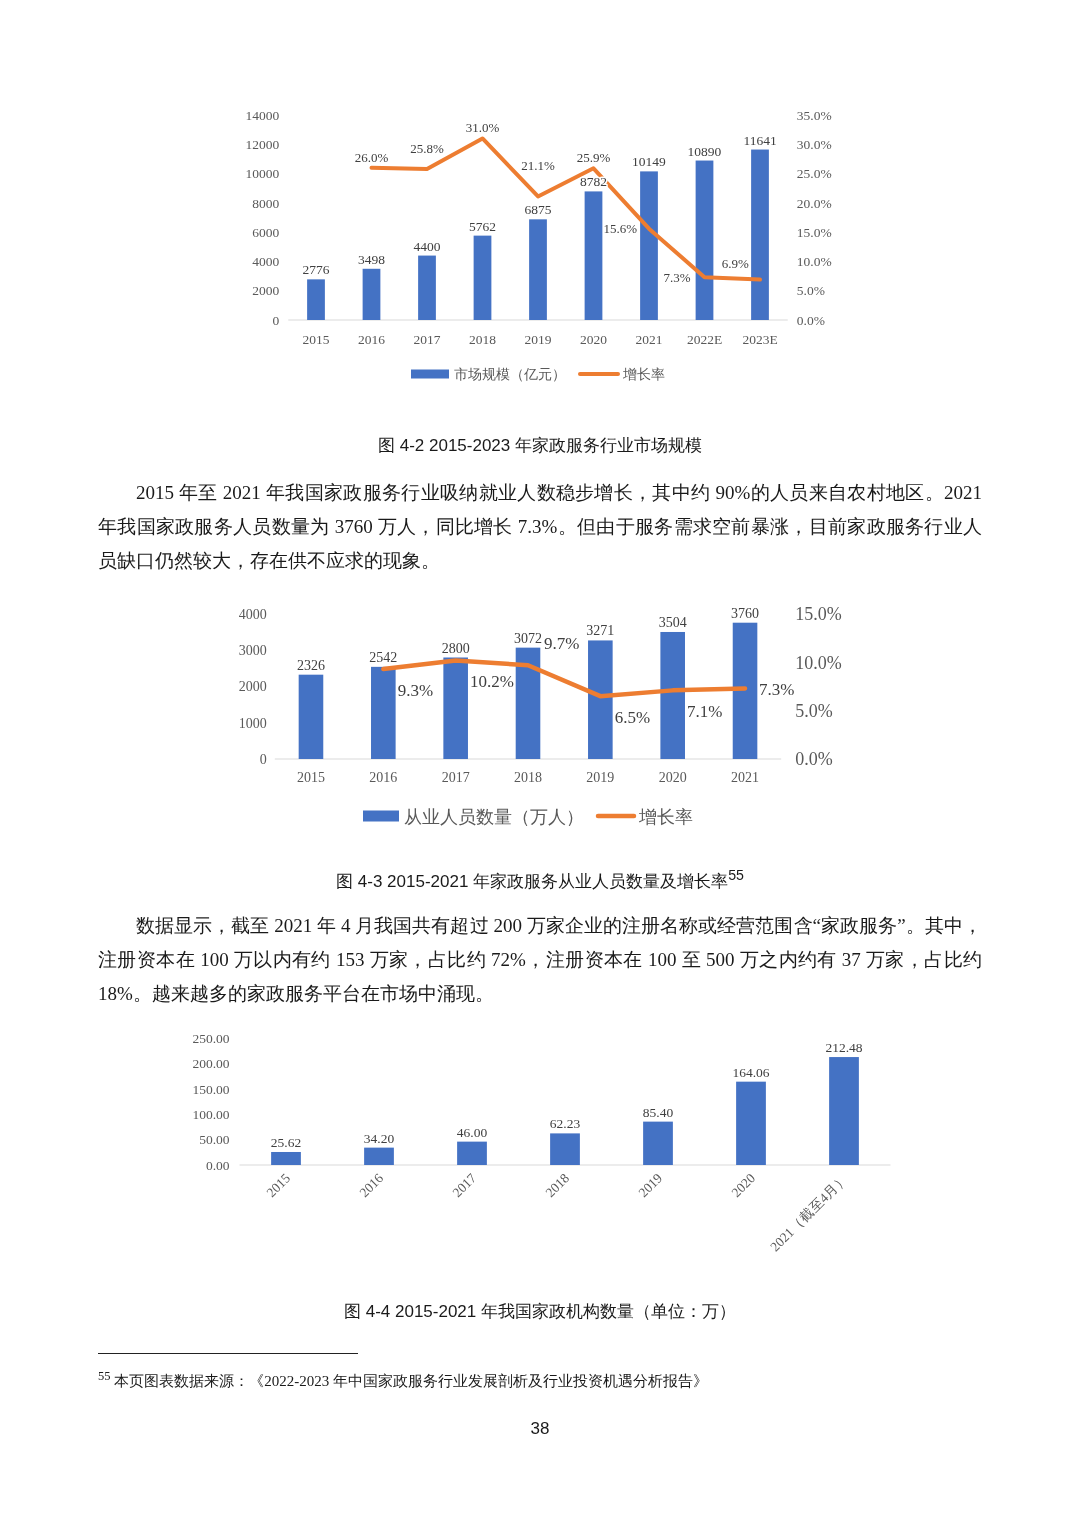 The image size is (1080, 1527). What do you see at coordinates (539, 446) in the screenshot?
I see `text: 图 4-2 2015-2023 年家政服务行业市场规模` at bounding box center [539, 446].